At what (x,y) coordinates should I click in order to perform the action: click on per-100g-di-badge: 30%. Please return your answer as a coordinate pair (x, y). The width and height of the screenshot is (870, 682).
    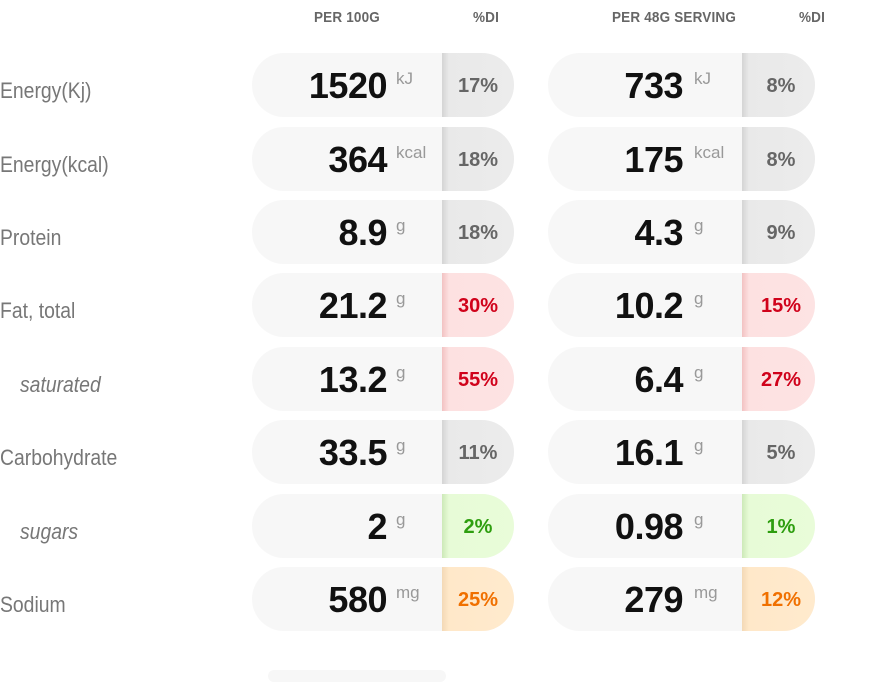
    Looking at the image, I should click on (478, 305).